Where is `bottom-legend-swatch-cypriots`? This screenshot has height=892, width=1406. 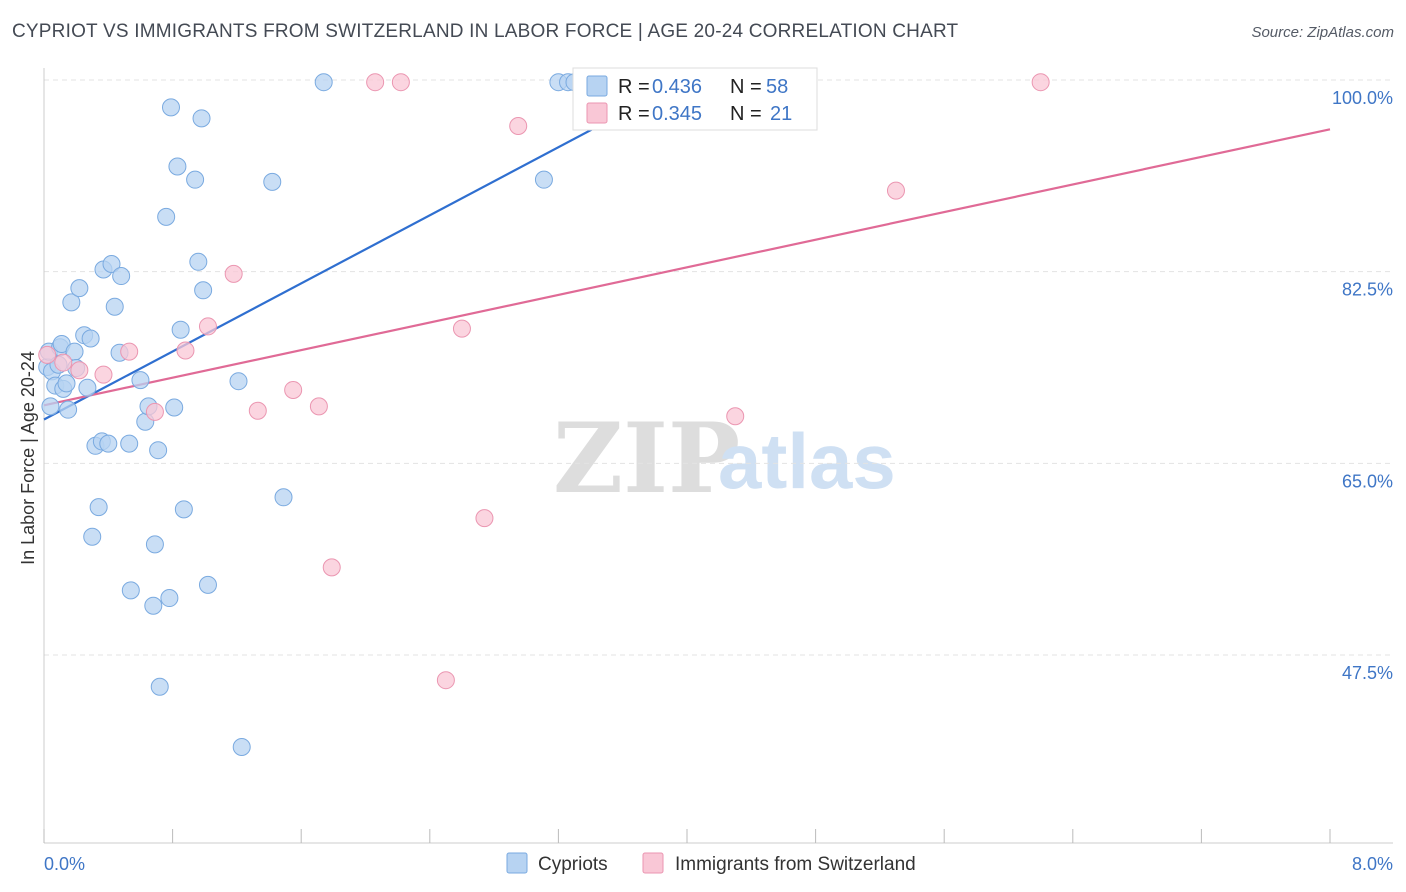
bottom-legend-swatch-cypriots is located at coordinates (517, 863).